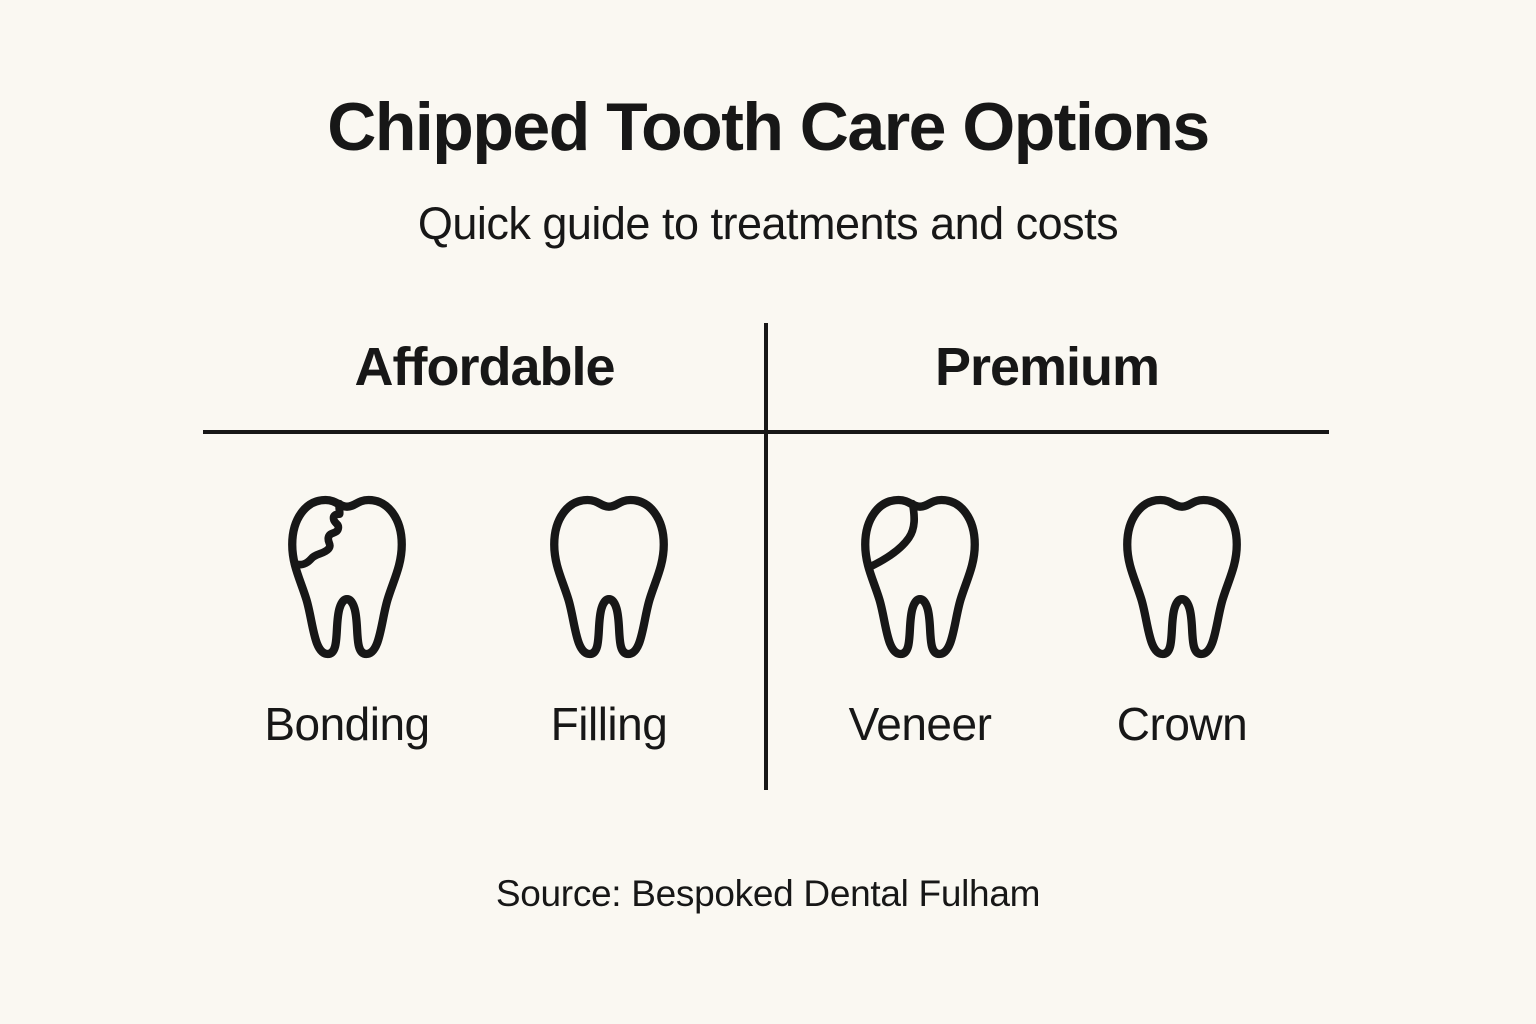 This screenshot has height=1024, width=1536. I want to click on treatment-cell-bonding: Bonding, so click(347, 619).